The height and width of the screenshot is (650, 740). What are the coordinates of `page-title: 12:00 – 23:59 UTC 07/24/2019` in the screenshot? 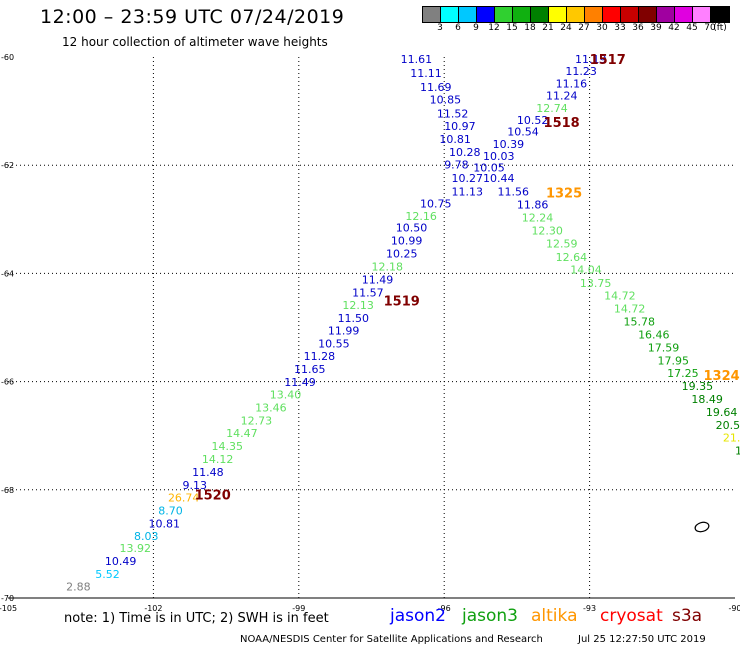 It's located at (192, 17).